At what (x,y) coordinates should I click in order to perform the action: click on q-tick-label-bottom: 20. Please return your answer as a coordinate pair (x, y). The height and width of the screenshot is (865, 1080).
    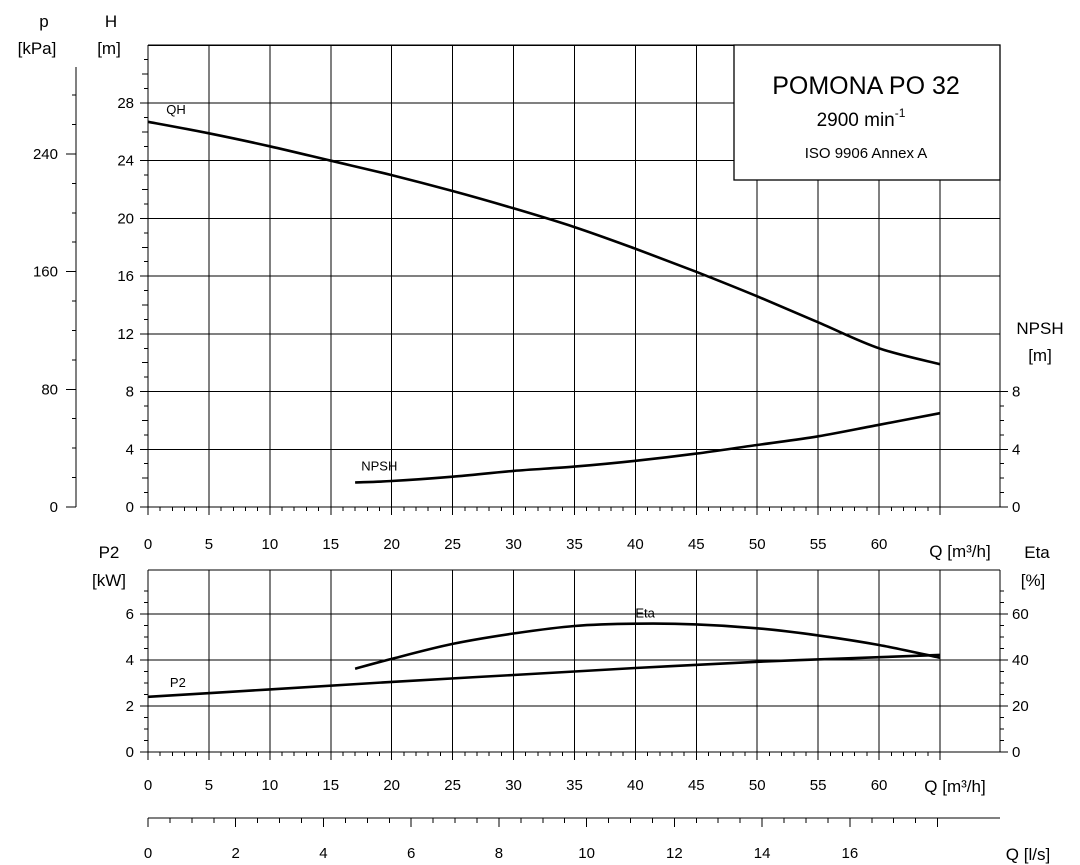
    Looking at the image, I should click on (391, 785).